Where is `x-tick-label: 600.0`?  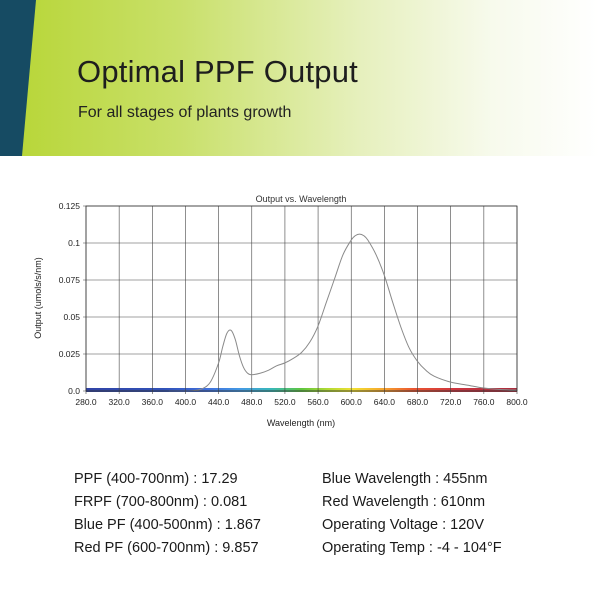
x-tick-label: 600.0 is located at coordinates (352, 402).